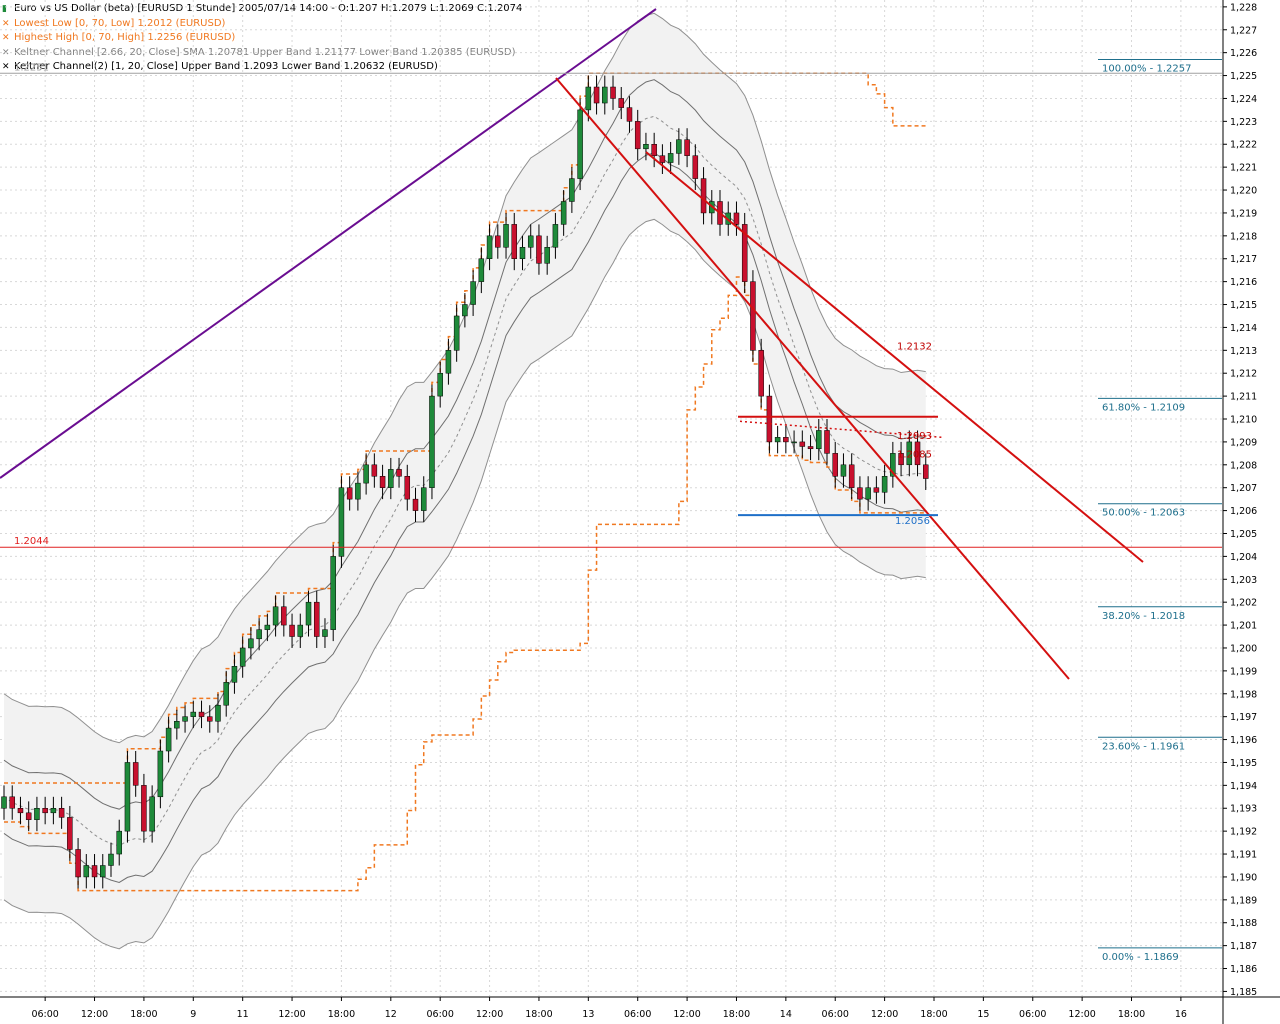 The width and height of the screenshot is (1280, 1024). What do you see at coordinates (31, 67) in the screenshot?
I see `price-line-label: 1.2251` at bounding box center [31, 67].